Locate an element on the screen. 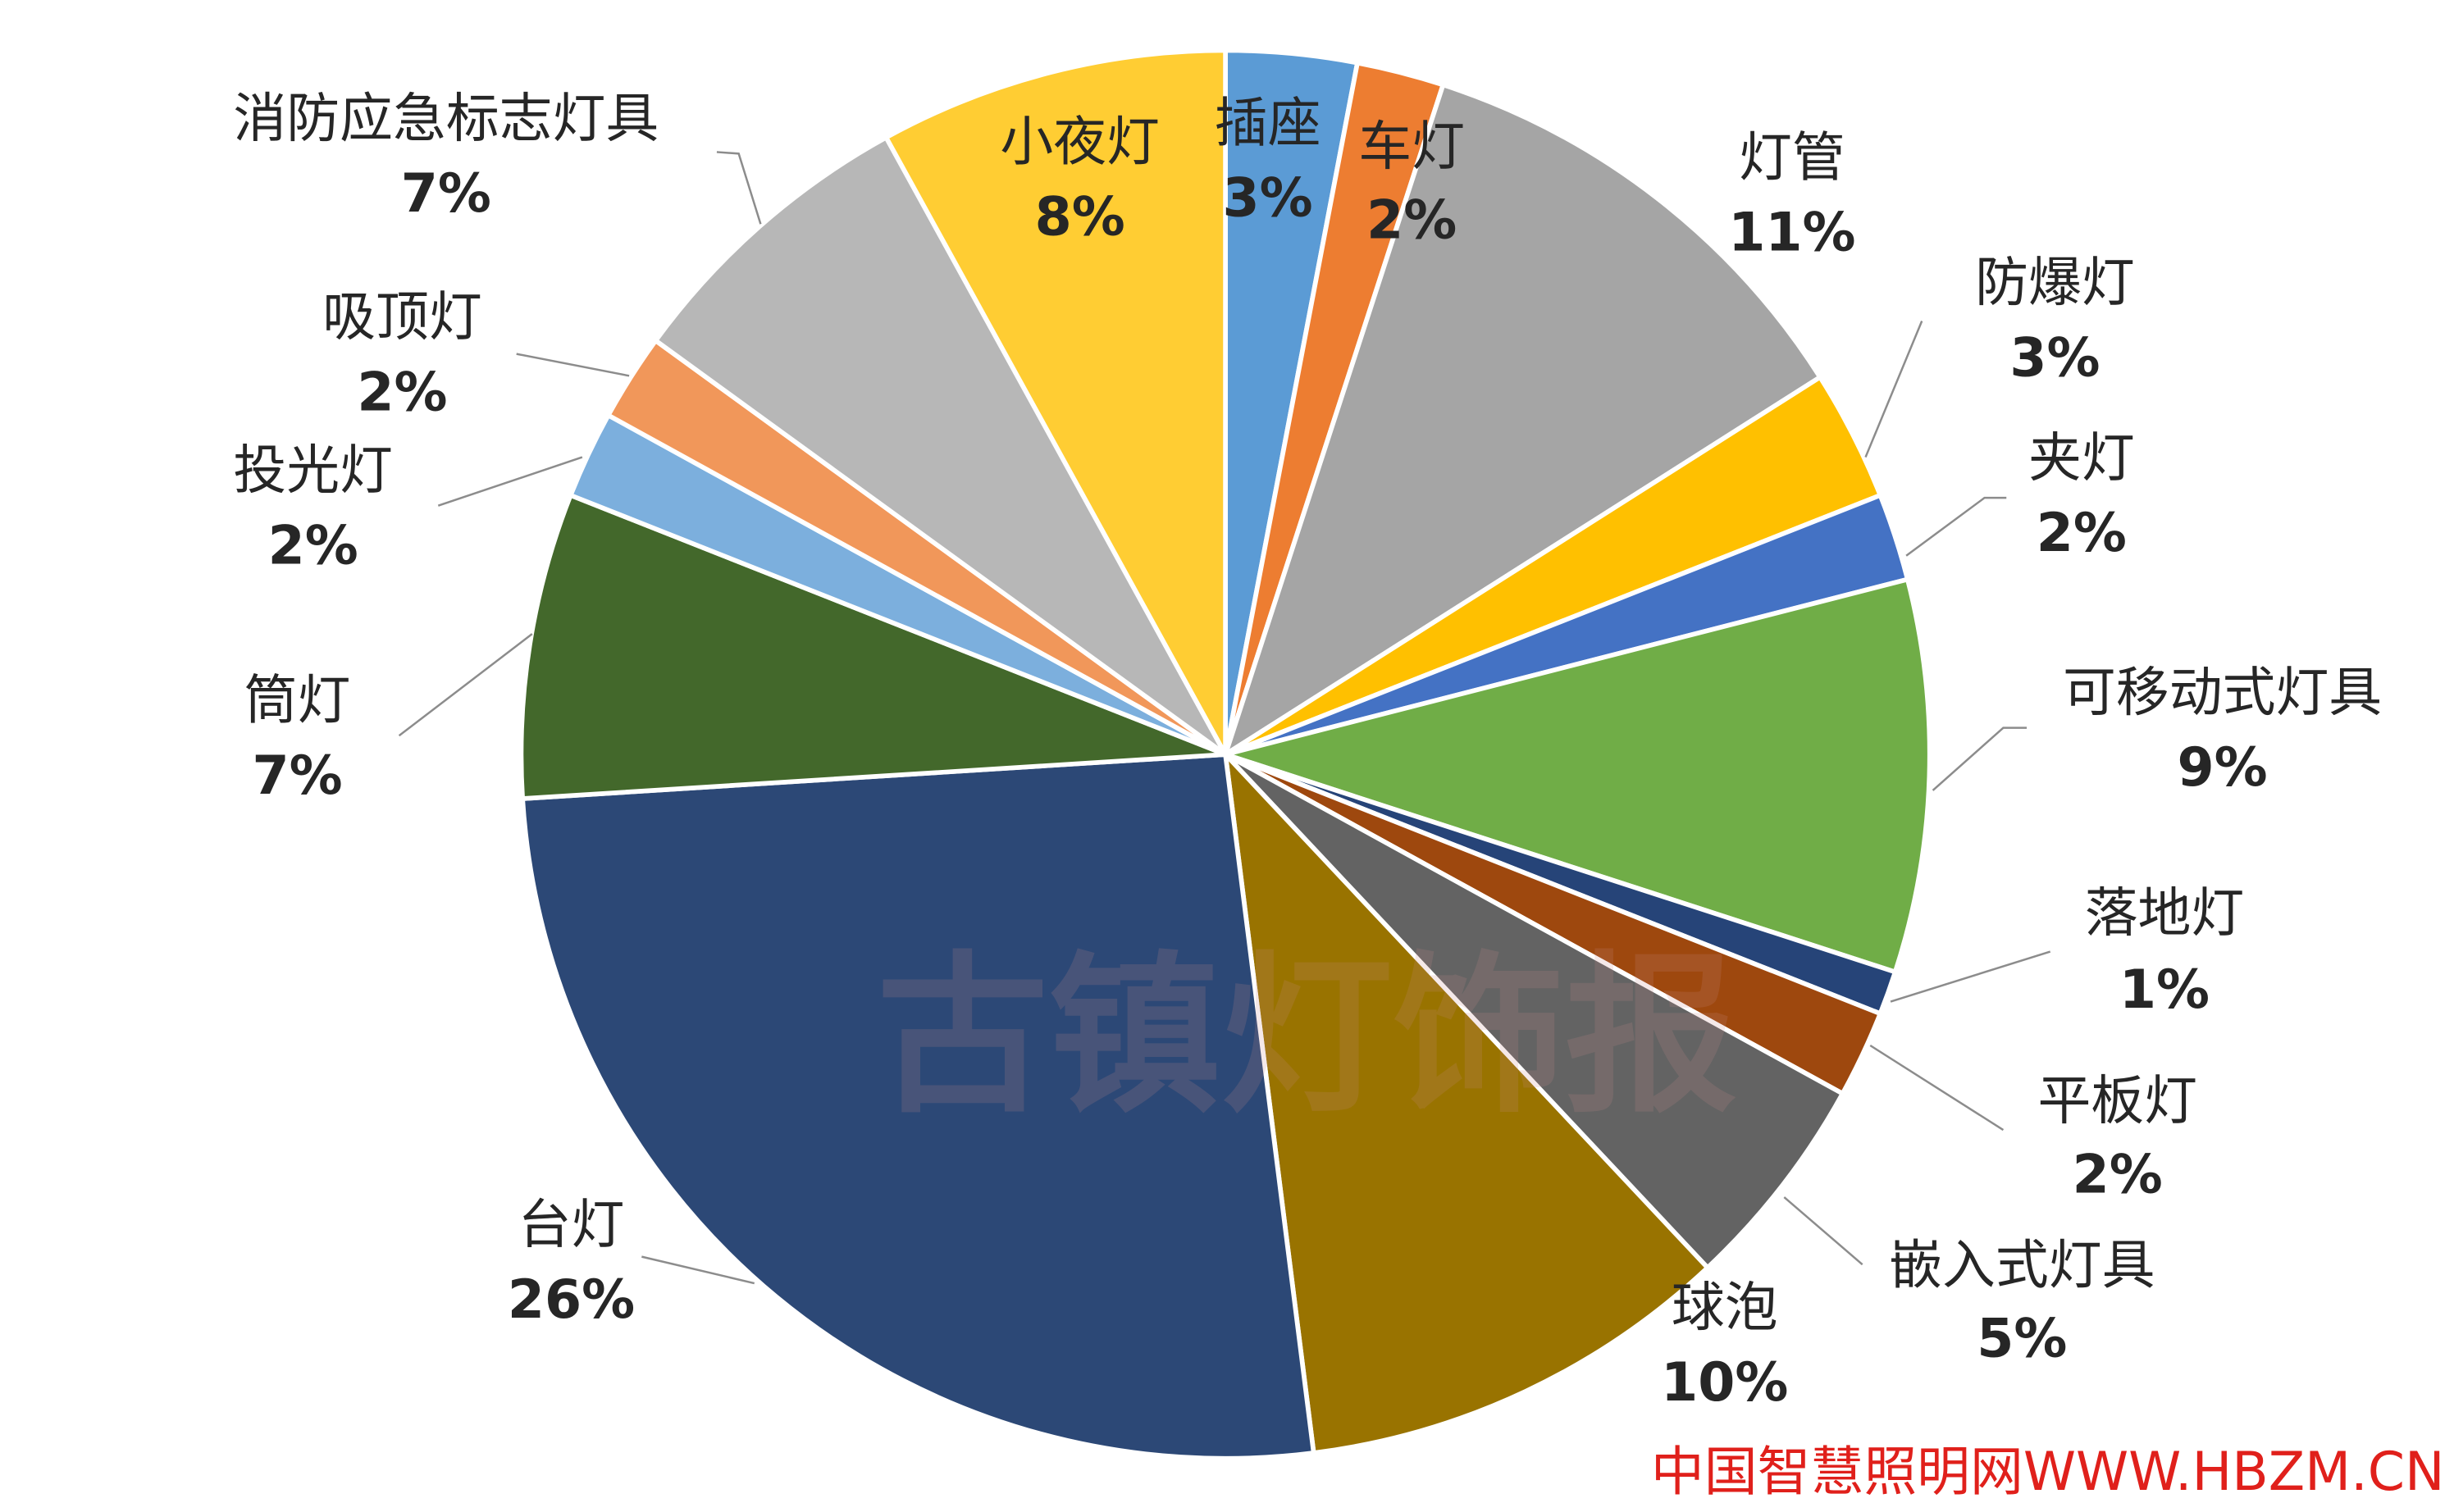  label-name: 落地灯 is located at coordinates (2165, 914).